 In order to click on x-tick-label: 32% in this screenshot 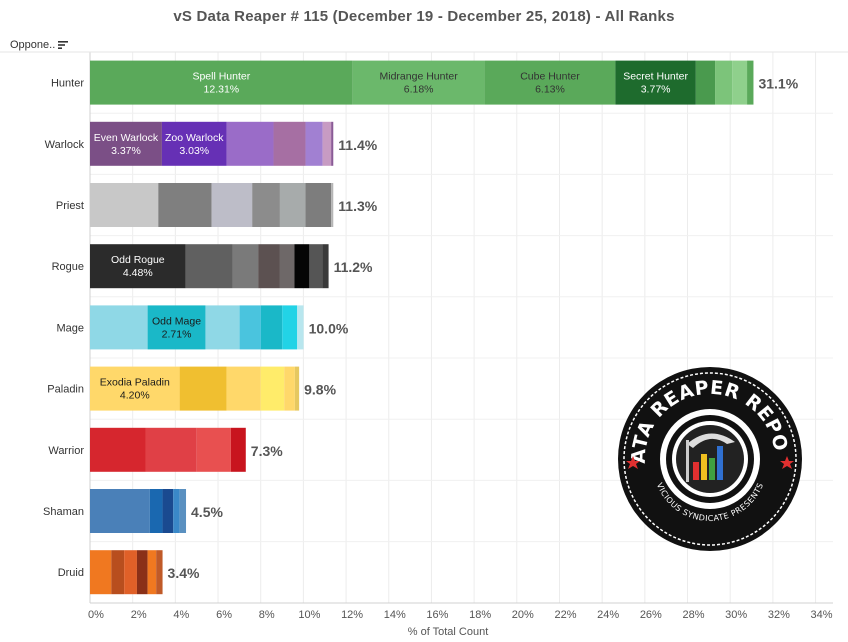, I will do `click(779, 615)`.